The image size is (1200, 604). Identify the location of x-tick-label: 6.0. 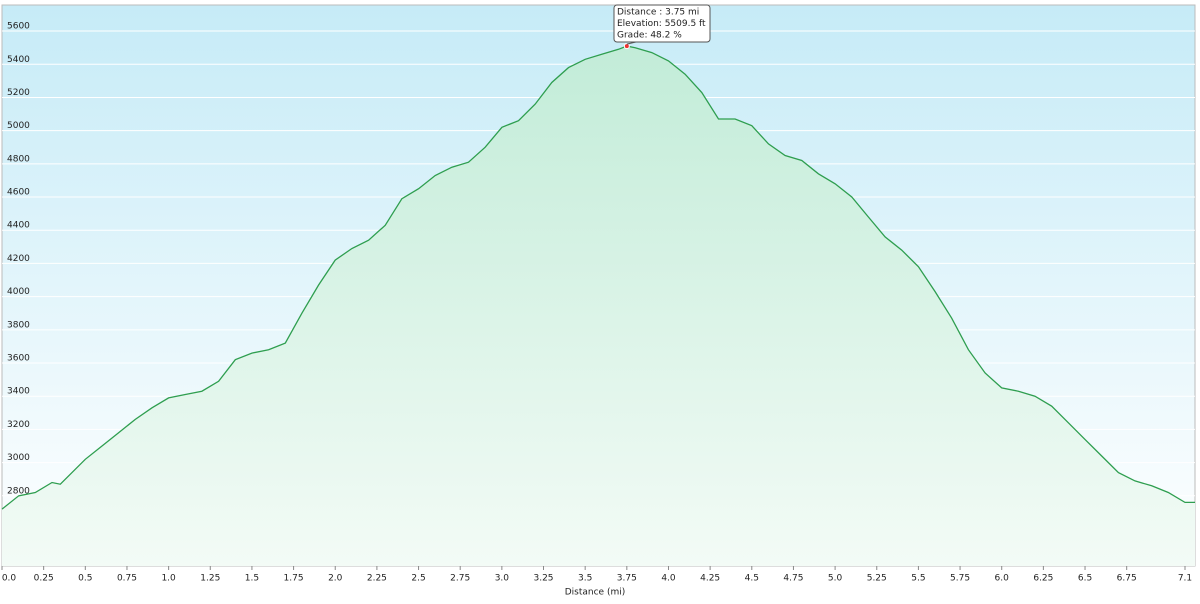
(1002, 579).